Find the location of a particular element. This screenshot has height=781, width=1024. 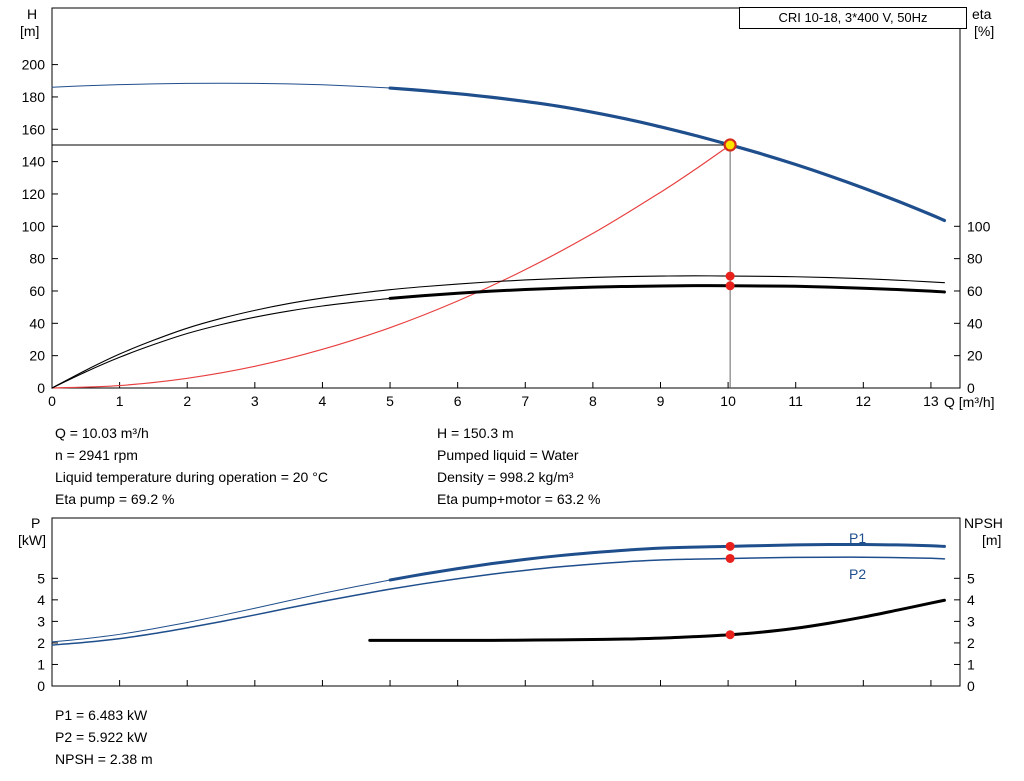

x-tick-label: 6 is located at coordinates (458, 401).